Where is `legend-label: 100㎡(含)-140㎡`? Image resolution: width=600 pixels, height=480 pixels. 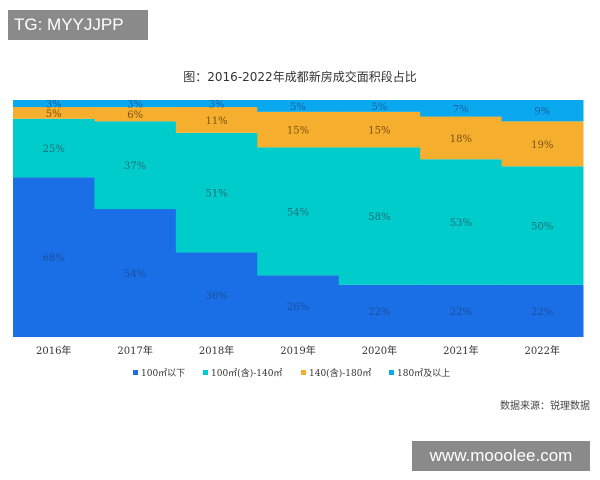 legend-label: 100㎡(含)-140㎡ is located at coordinates (246, 373).